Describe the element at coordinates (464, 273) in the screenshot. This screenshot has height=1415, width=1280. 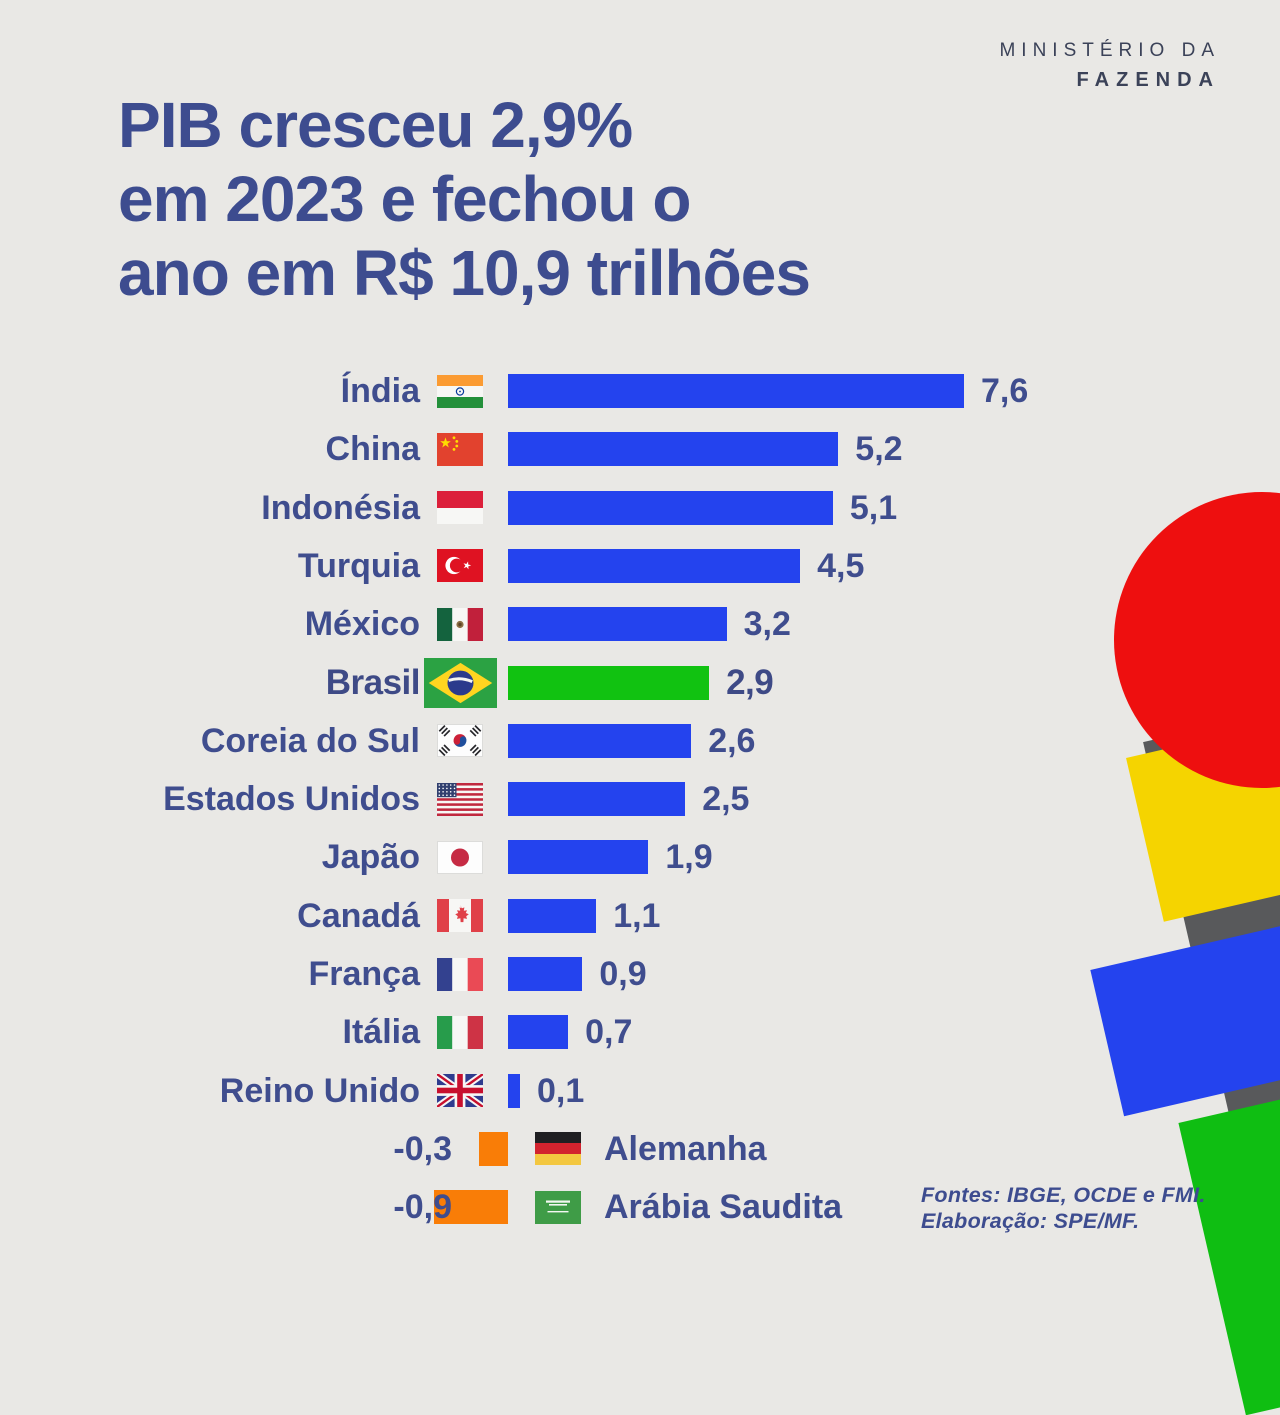
I see `title-line-3: ano em R$ 10,9 trilhões` at that location.